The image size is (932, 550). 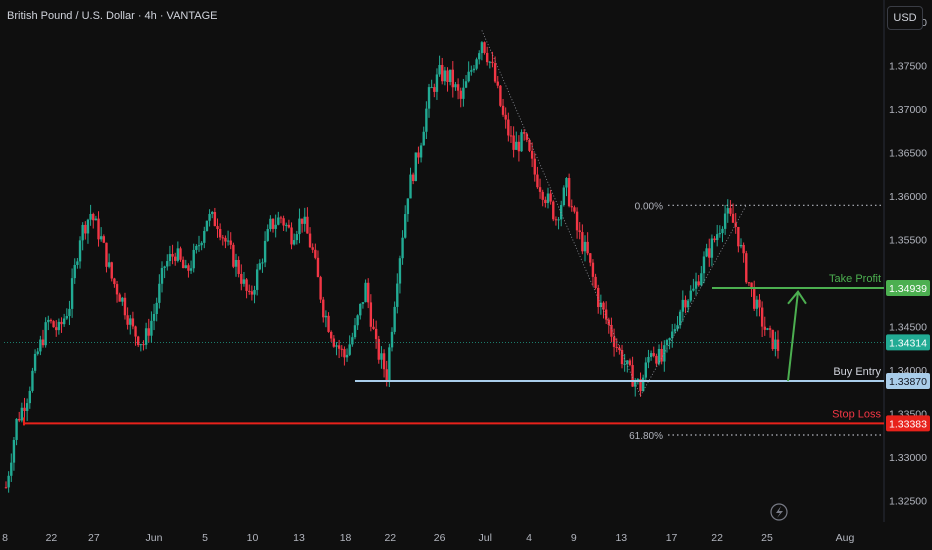 What do you see at coordinates (908, 110) in the screenshot?
I see `price-tick-label: 1.37000` at bounding box center [908, 110].